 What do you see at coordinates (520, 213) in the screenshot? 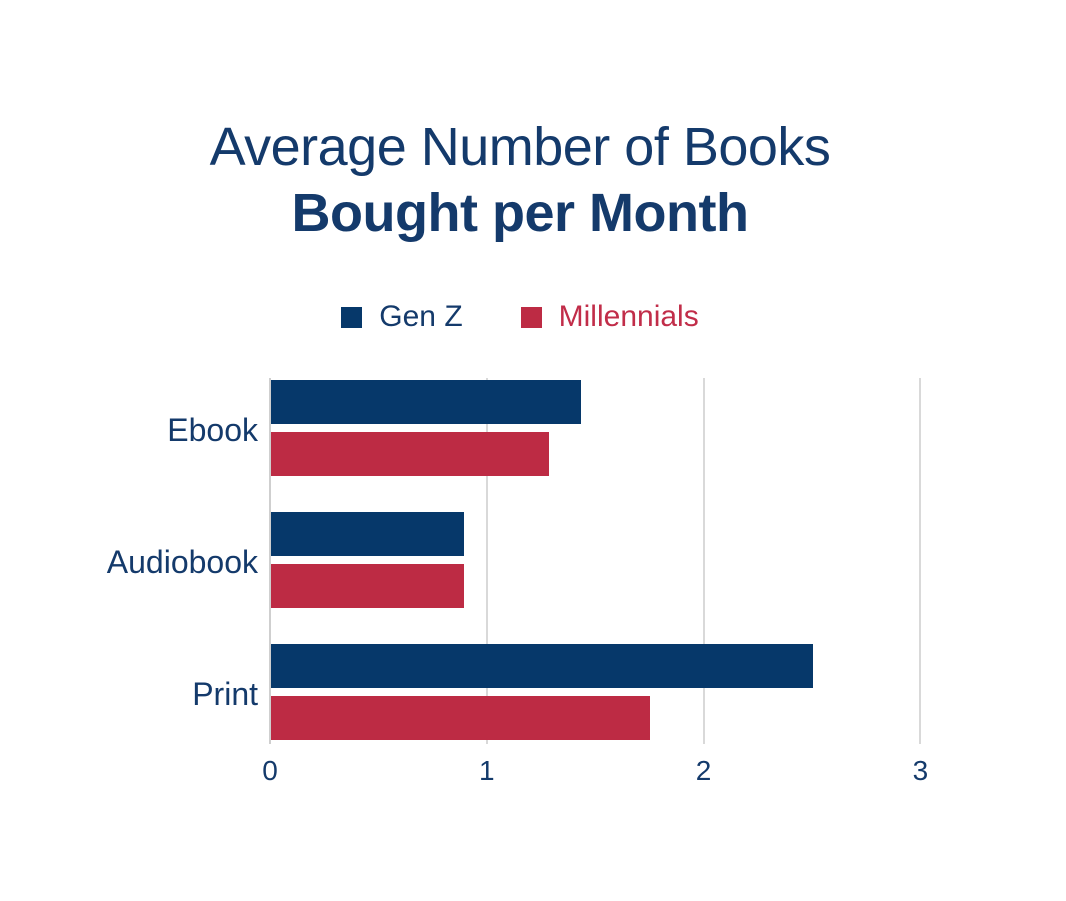
I see `title-line-2: Bought per Month` at bounding box center [520, 213].